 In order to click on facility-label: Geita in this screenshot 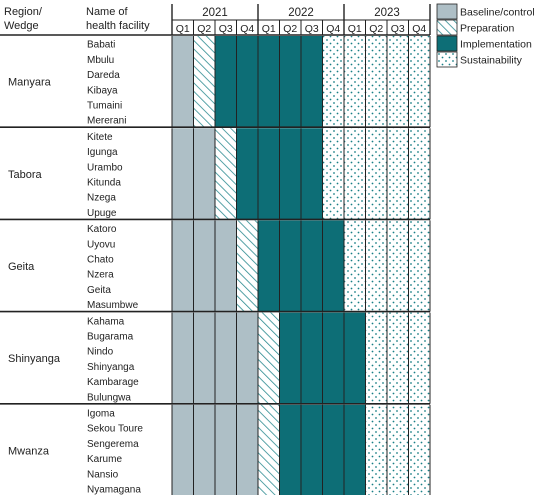, I will do `click(99, 290)`.